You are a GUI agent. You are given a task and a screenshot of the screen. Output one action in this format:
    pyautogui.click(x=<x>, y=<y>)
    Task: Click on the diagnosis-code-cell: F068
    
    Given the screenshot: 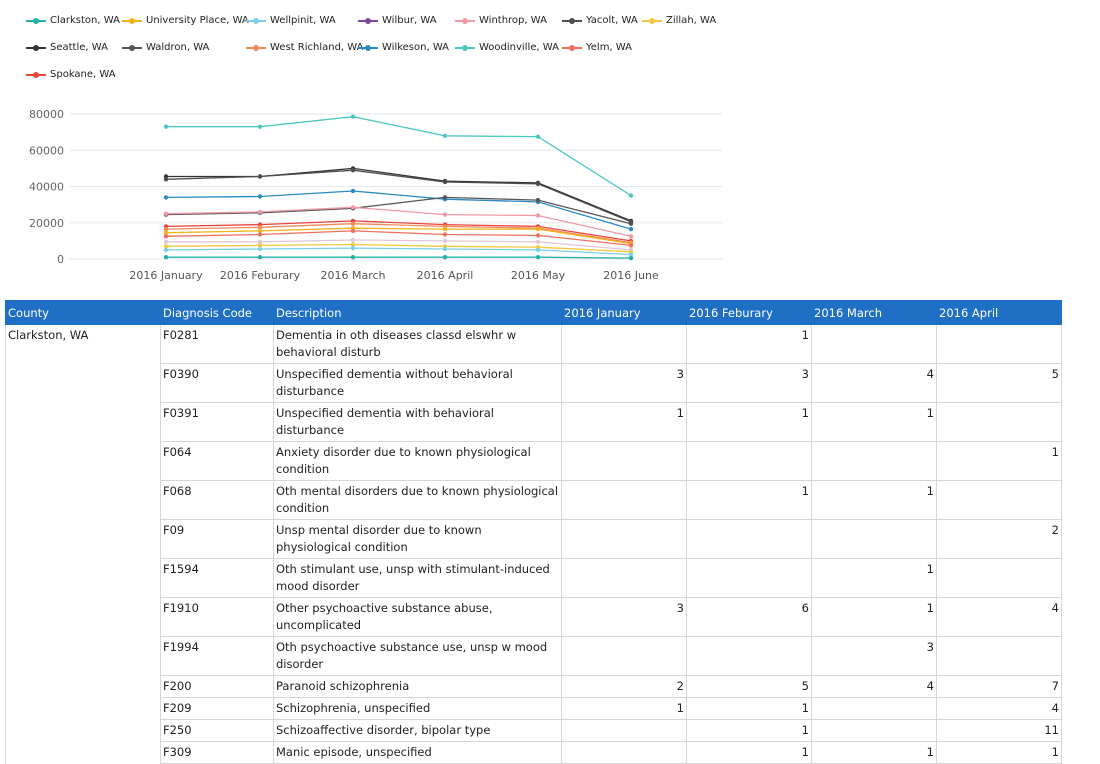 What is the action you would take?
    pyautogui.click(x=217, y=500)
    